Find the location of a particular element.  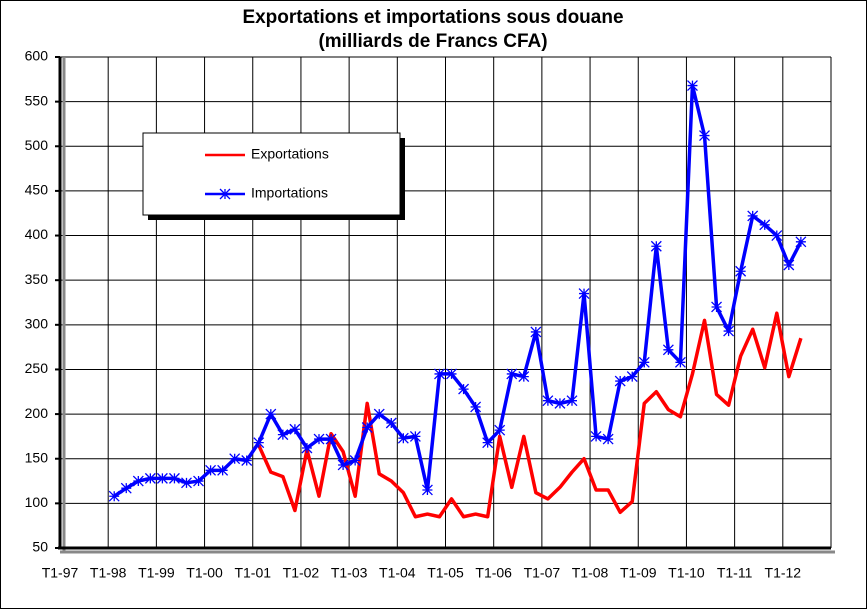

legend is located at coordinates (271, 174).